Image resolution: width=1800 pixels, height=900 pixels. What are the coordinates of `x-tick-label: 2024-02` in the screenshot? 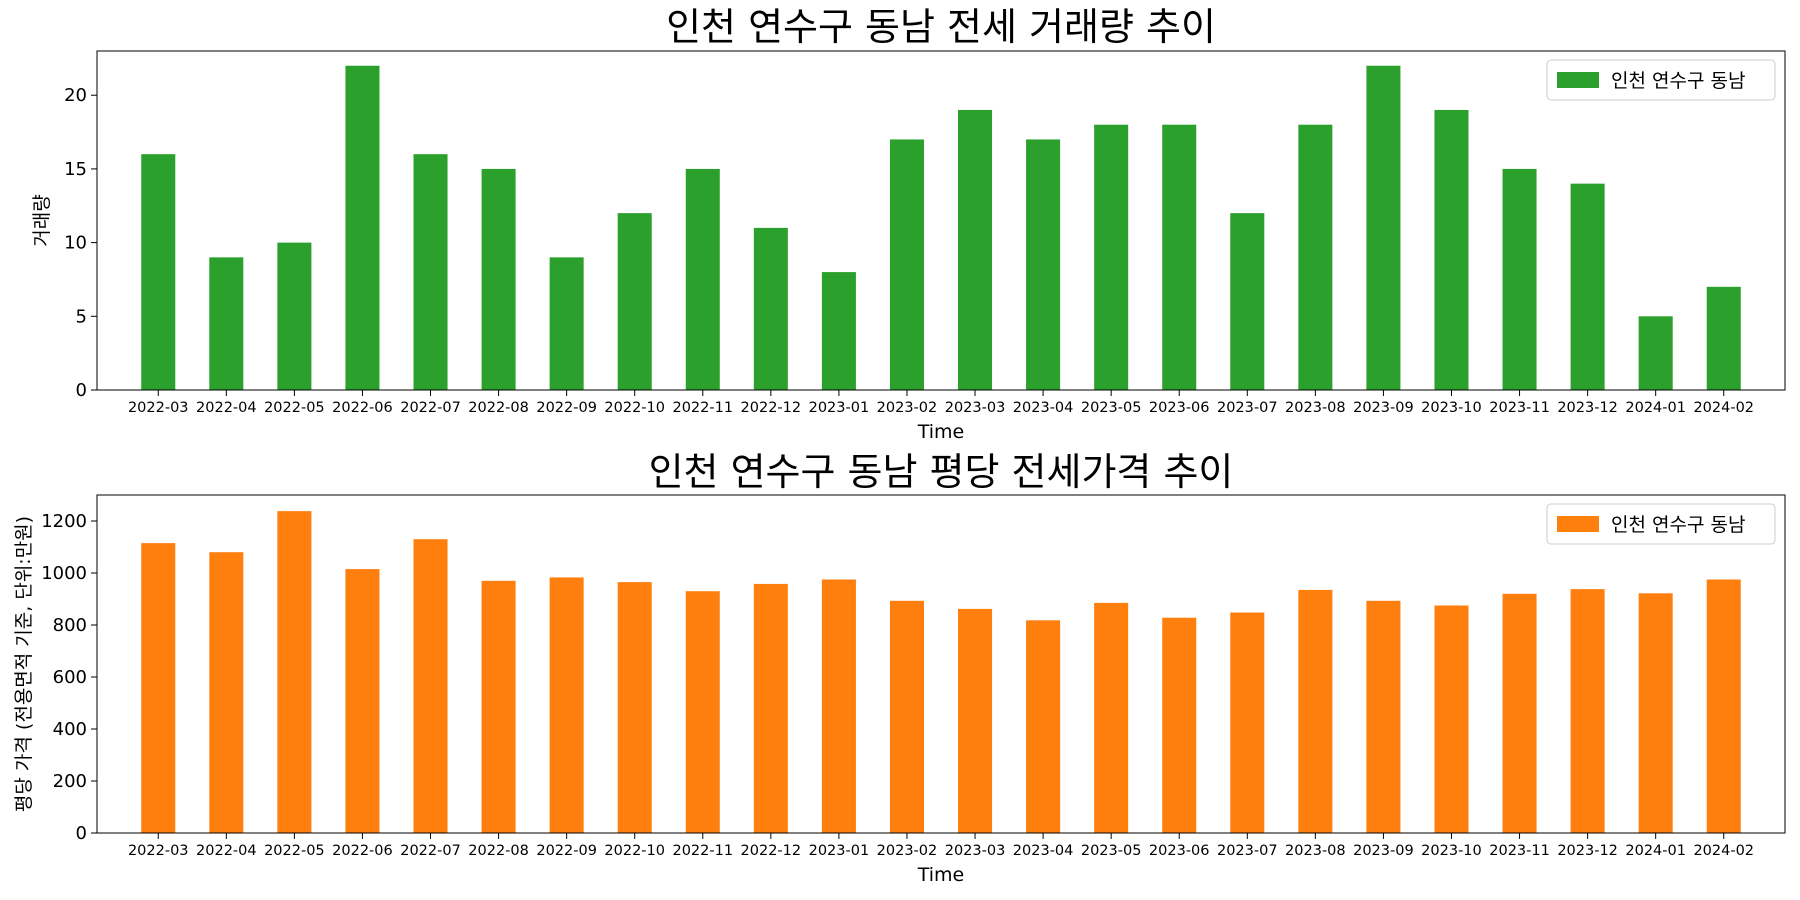 It's located at (1723, 851).